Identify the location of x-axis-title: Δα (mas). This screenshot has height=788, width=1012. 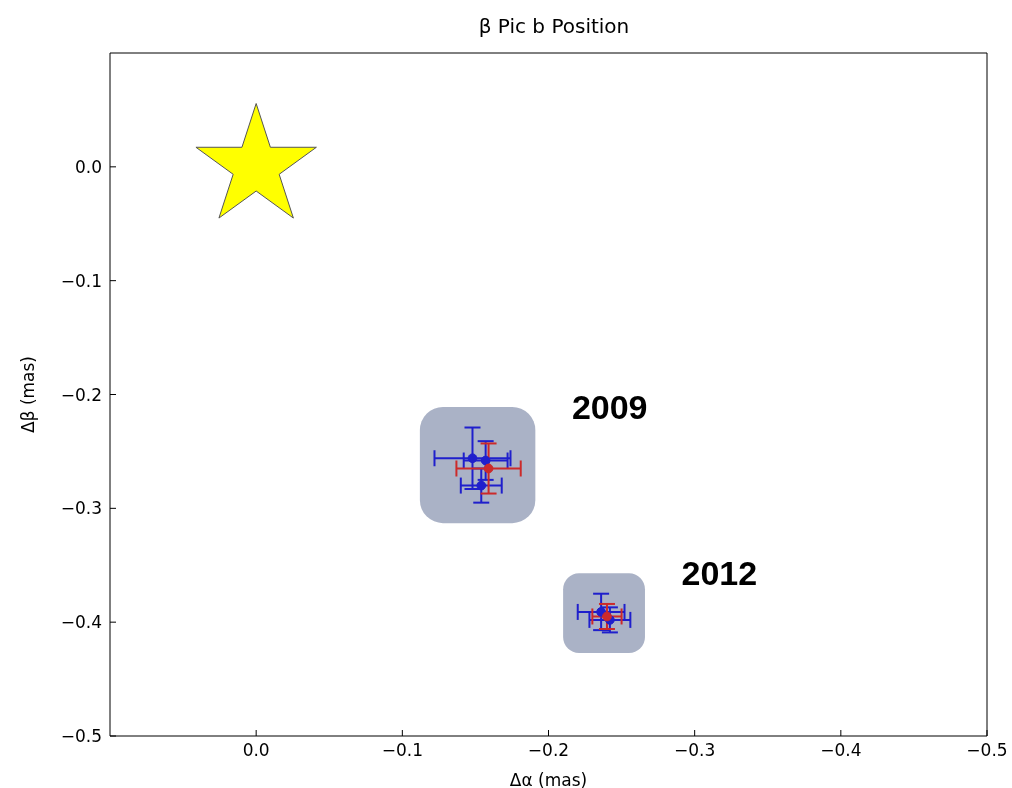
(548, 779).